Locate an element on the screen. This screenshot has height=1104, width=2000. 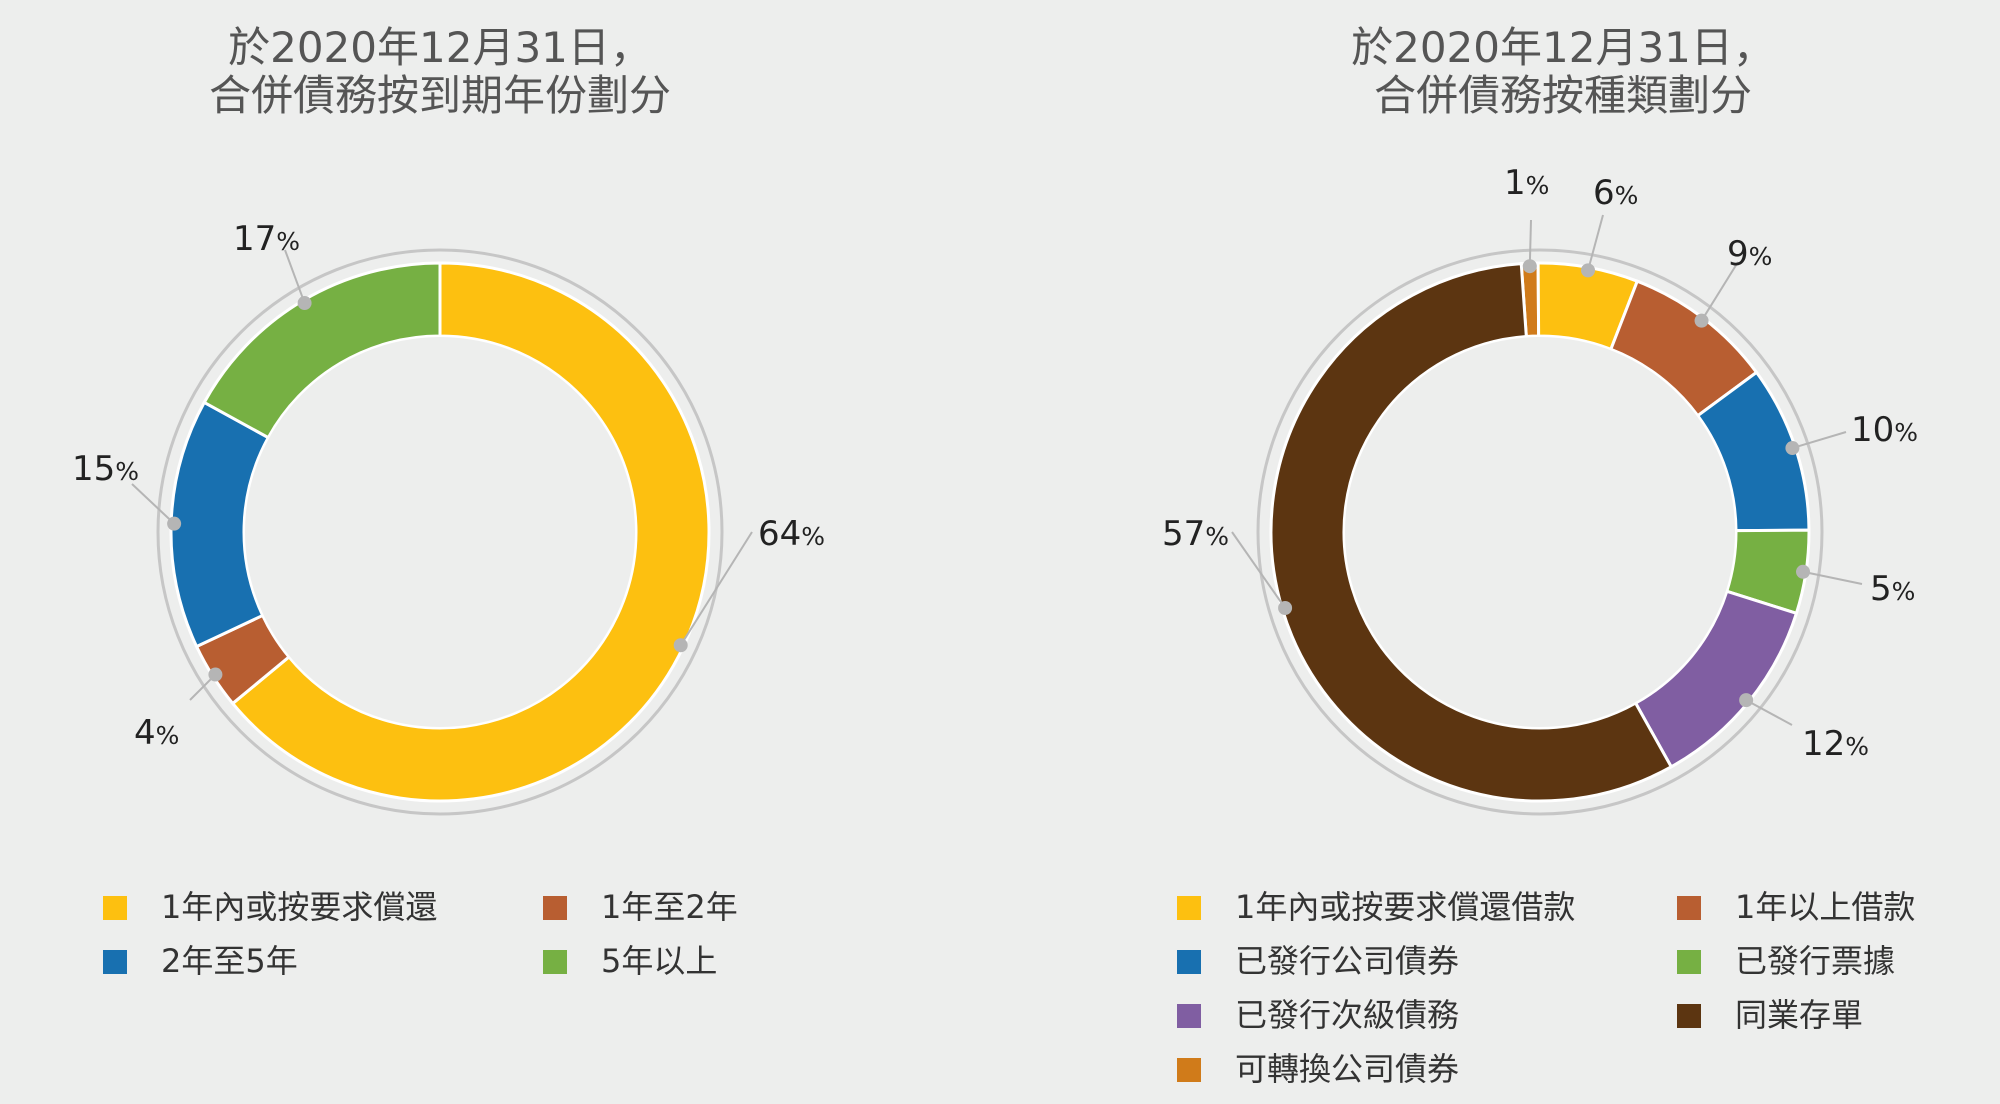
data-label-0-3: 17% is located at coordinates (266, 239).